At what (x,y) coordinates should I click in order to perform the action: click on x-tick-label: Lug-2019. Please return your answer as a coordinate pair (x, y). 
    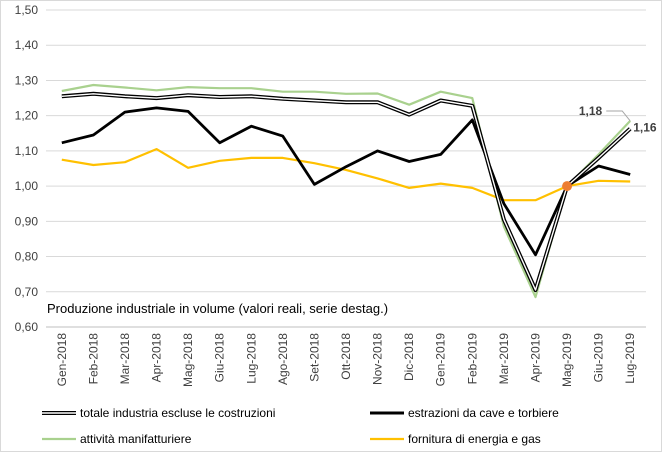
    Looking at the image, I should click on (630, 358).